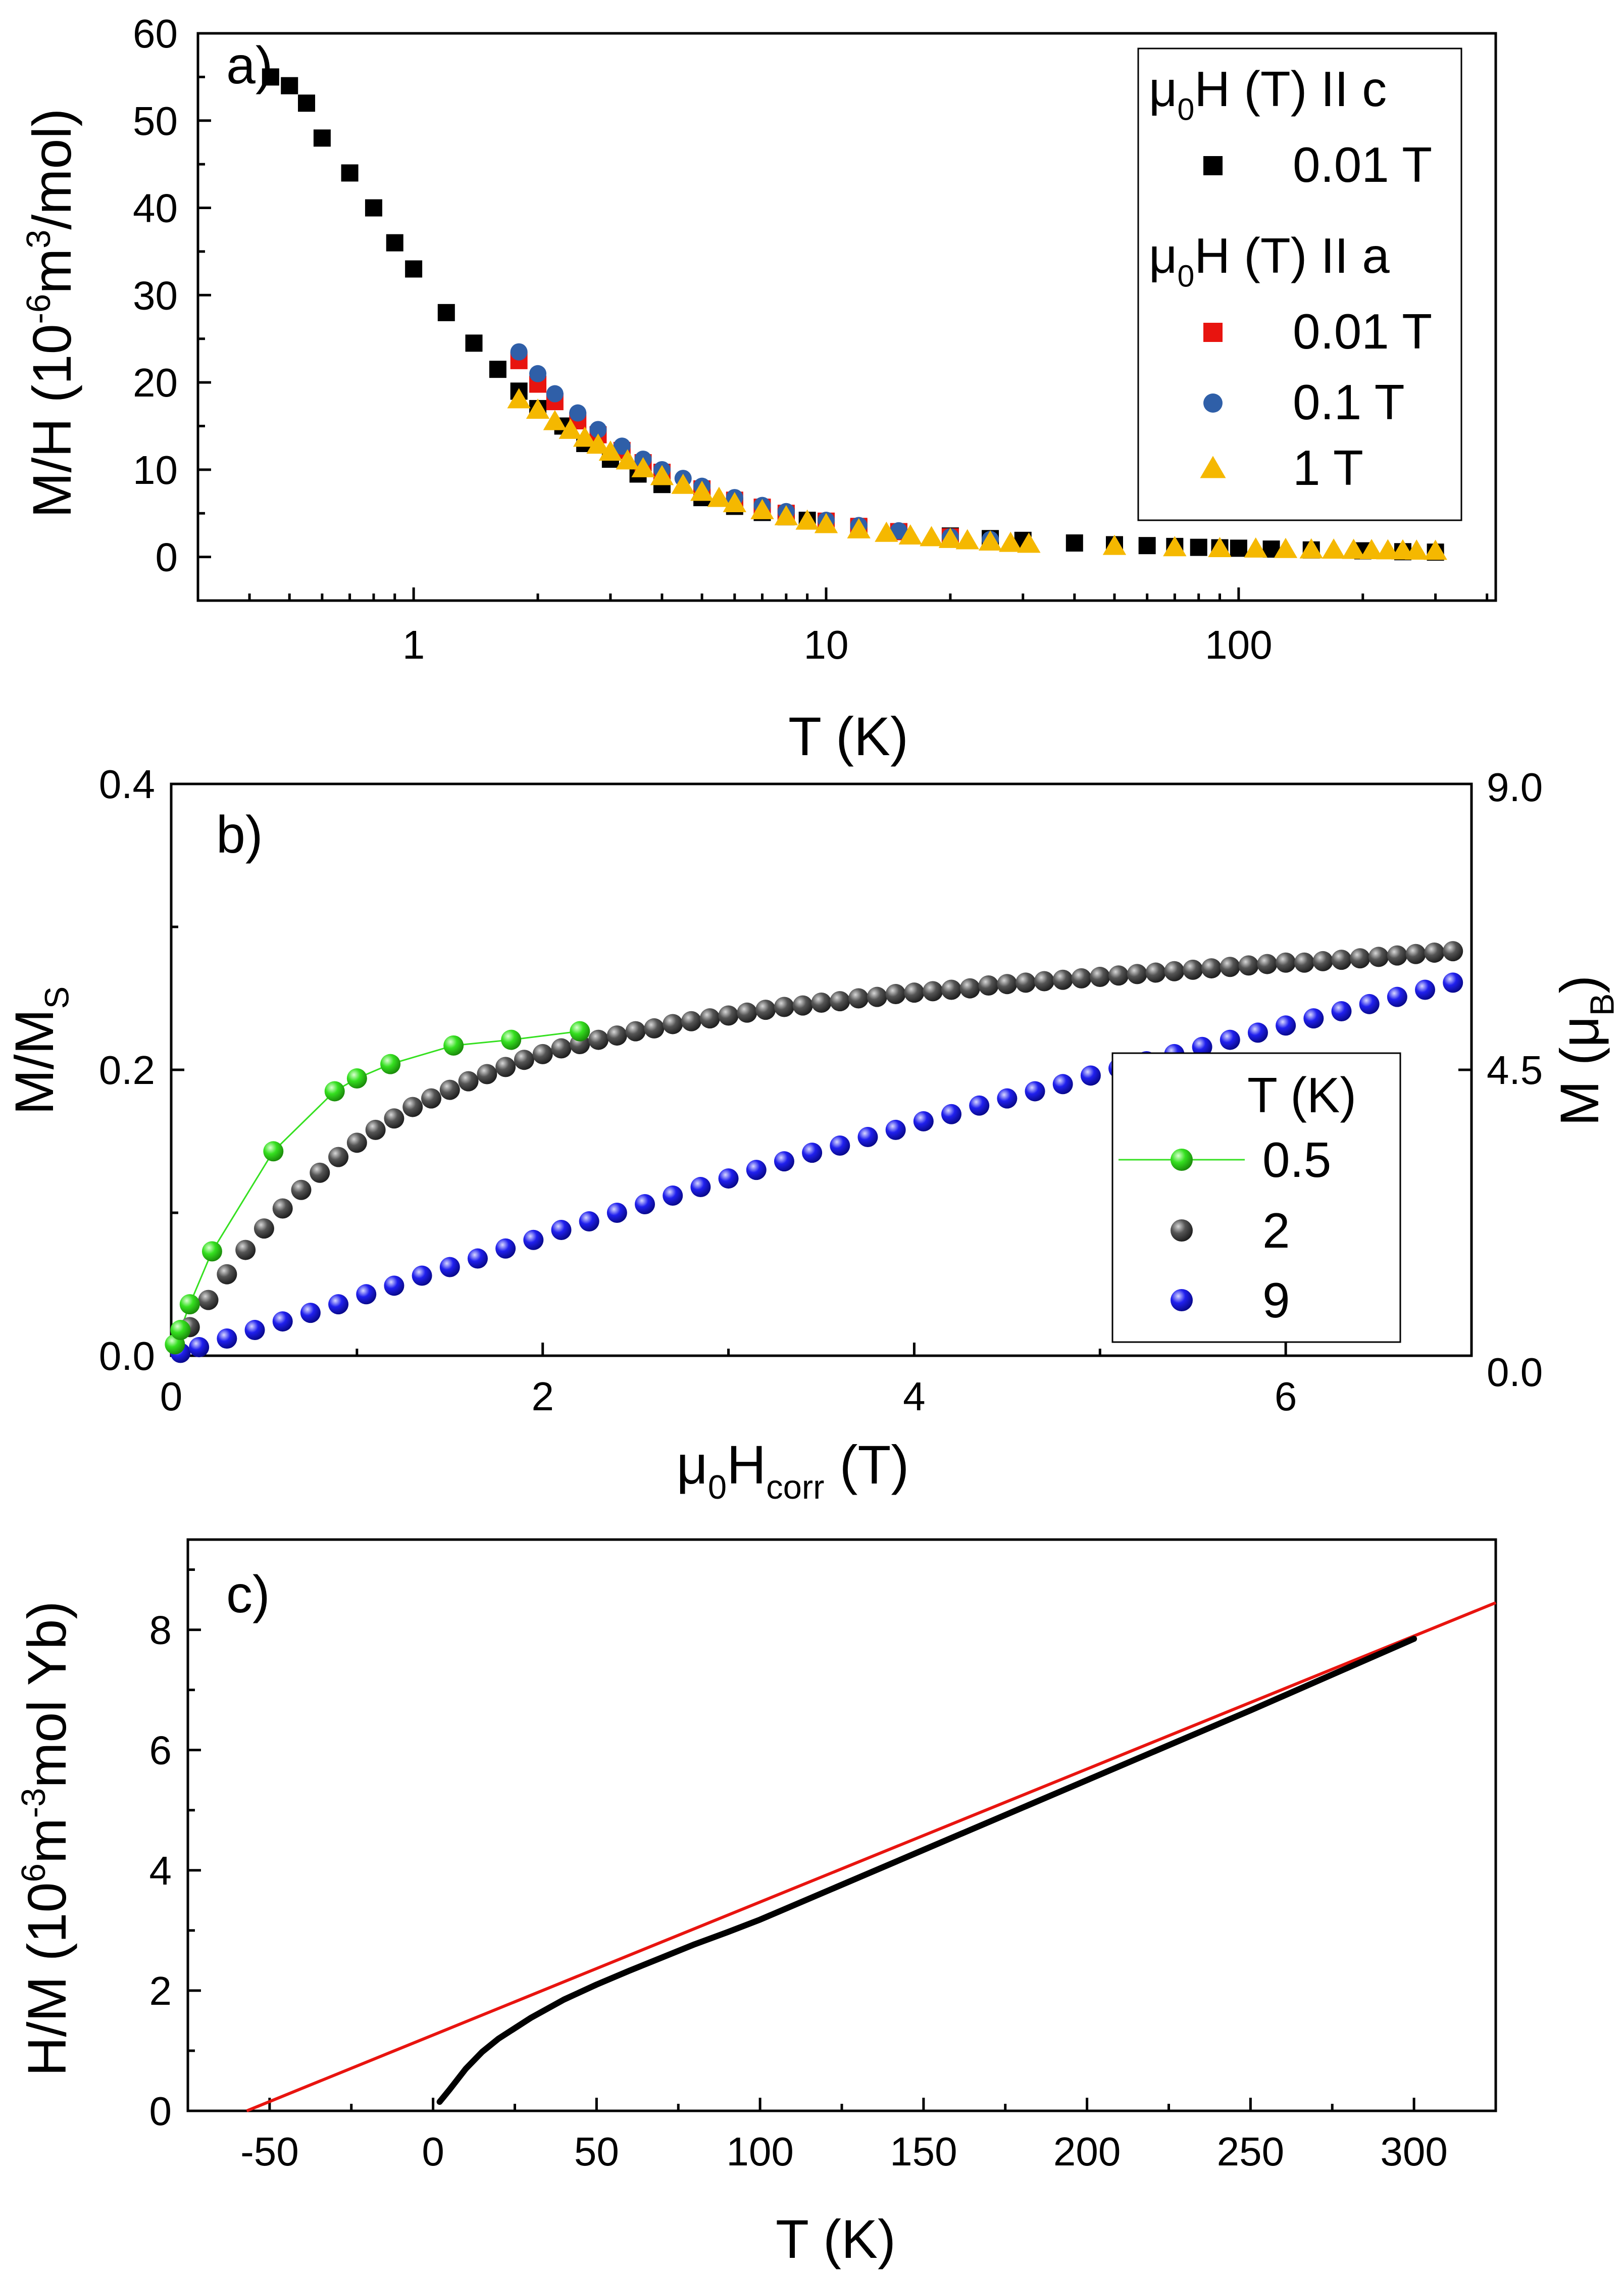 The image size is (1624, 2273). I want to click on x-tick-label: 0, so click(171, 1396).